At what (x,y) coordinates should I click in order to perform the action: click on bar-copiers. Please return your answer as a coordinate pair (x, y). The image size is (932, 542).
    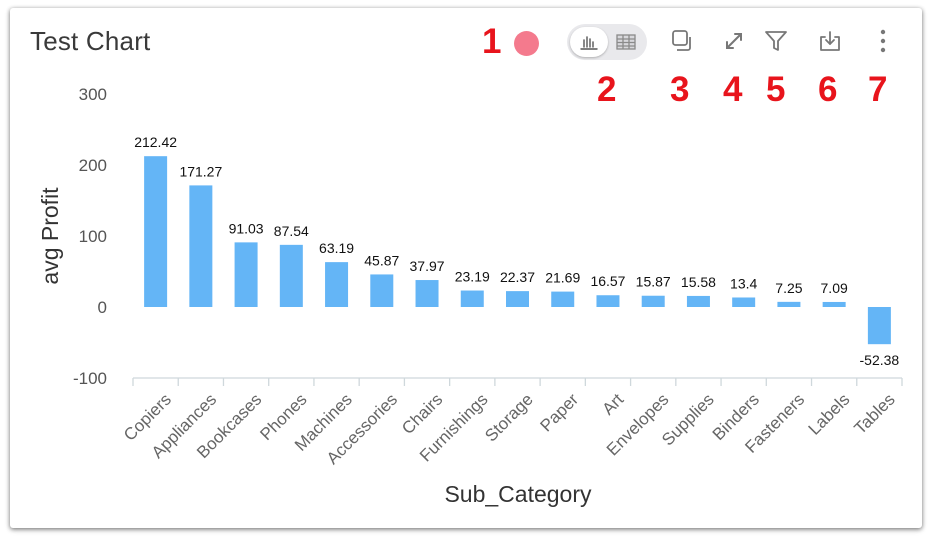
    Looking at the image, I should click on (156, 231).